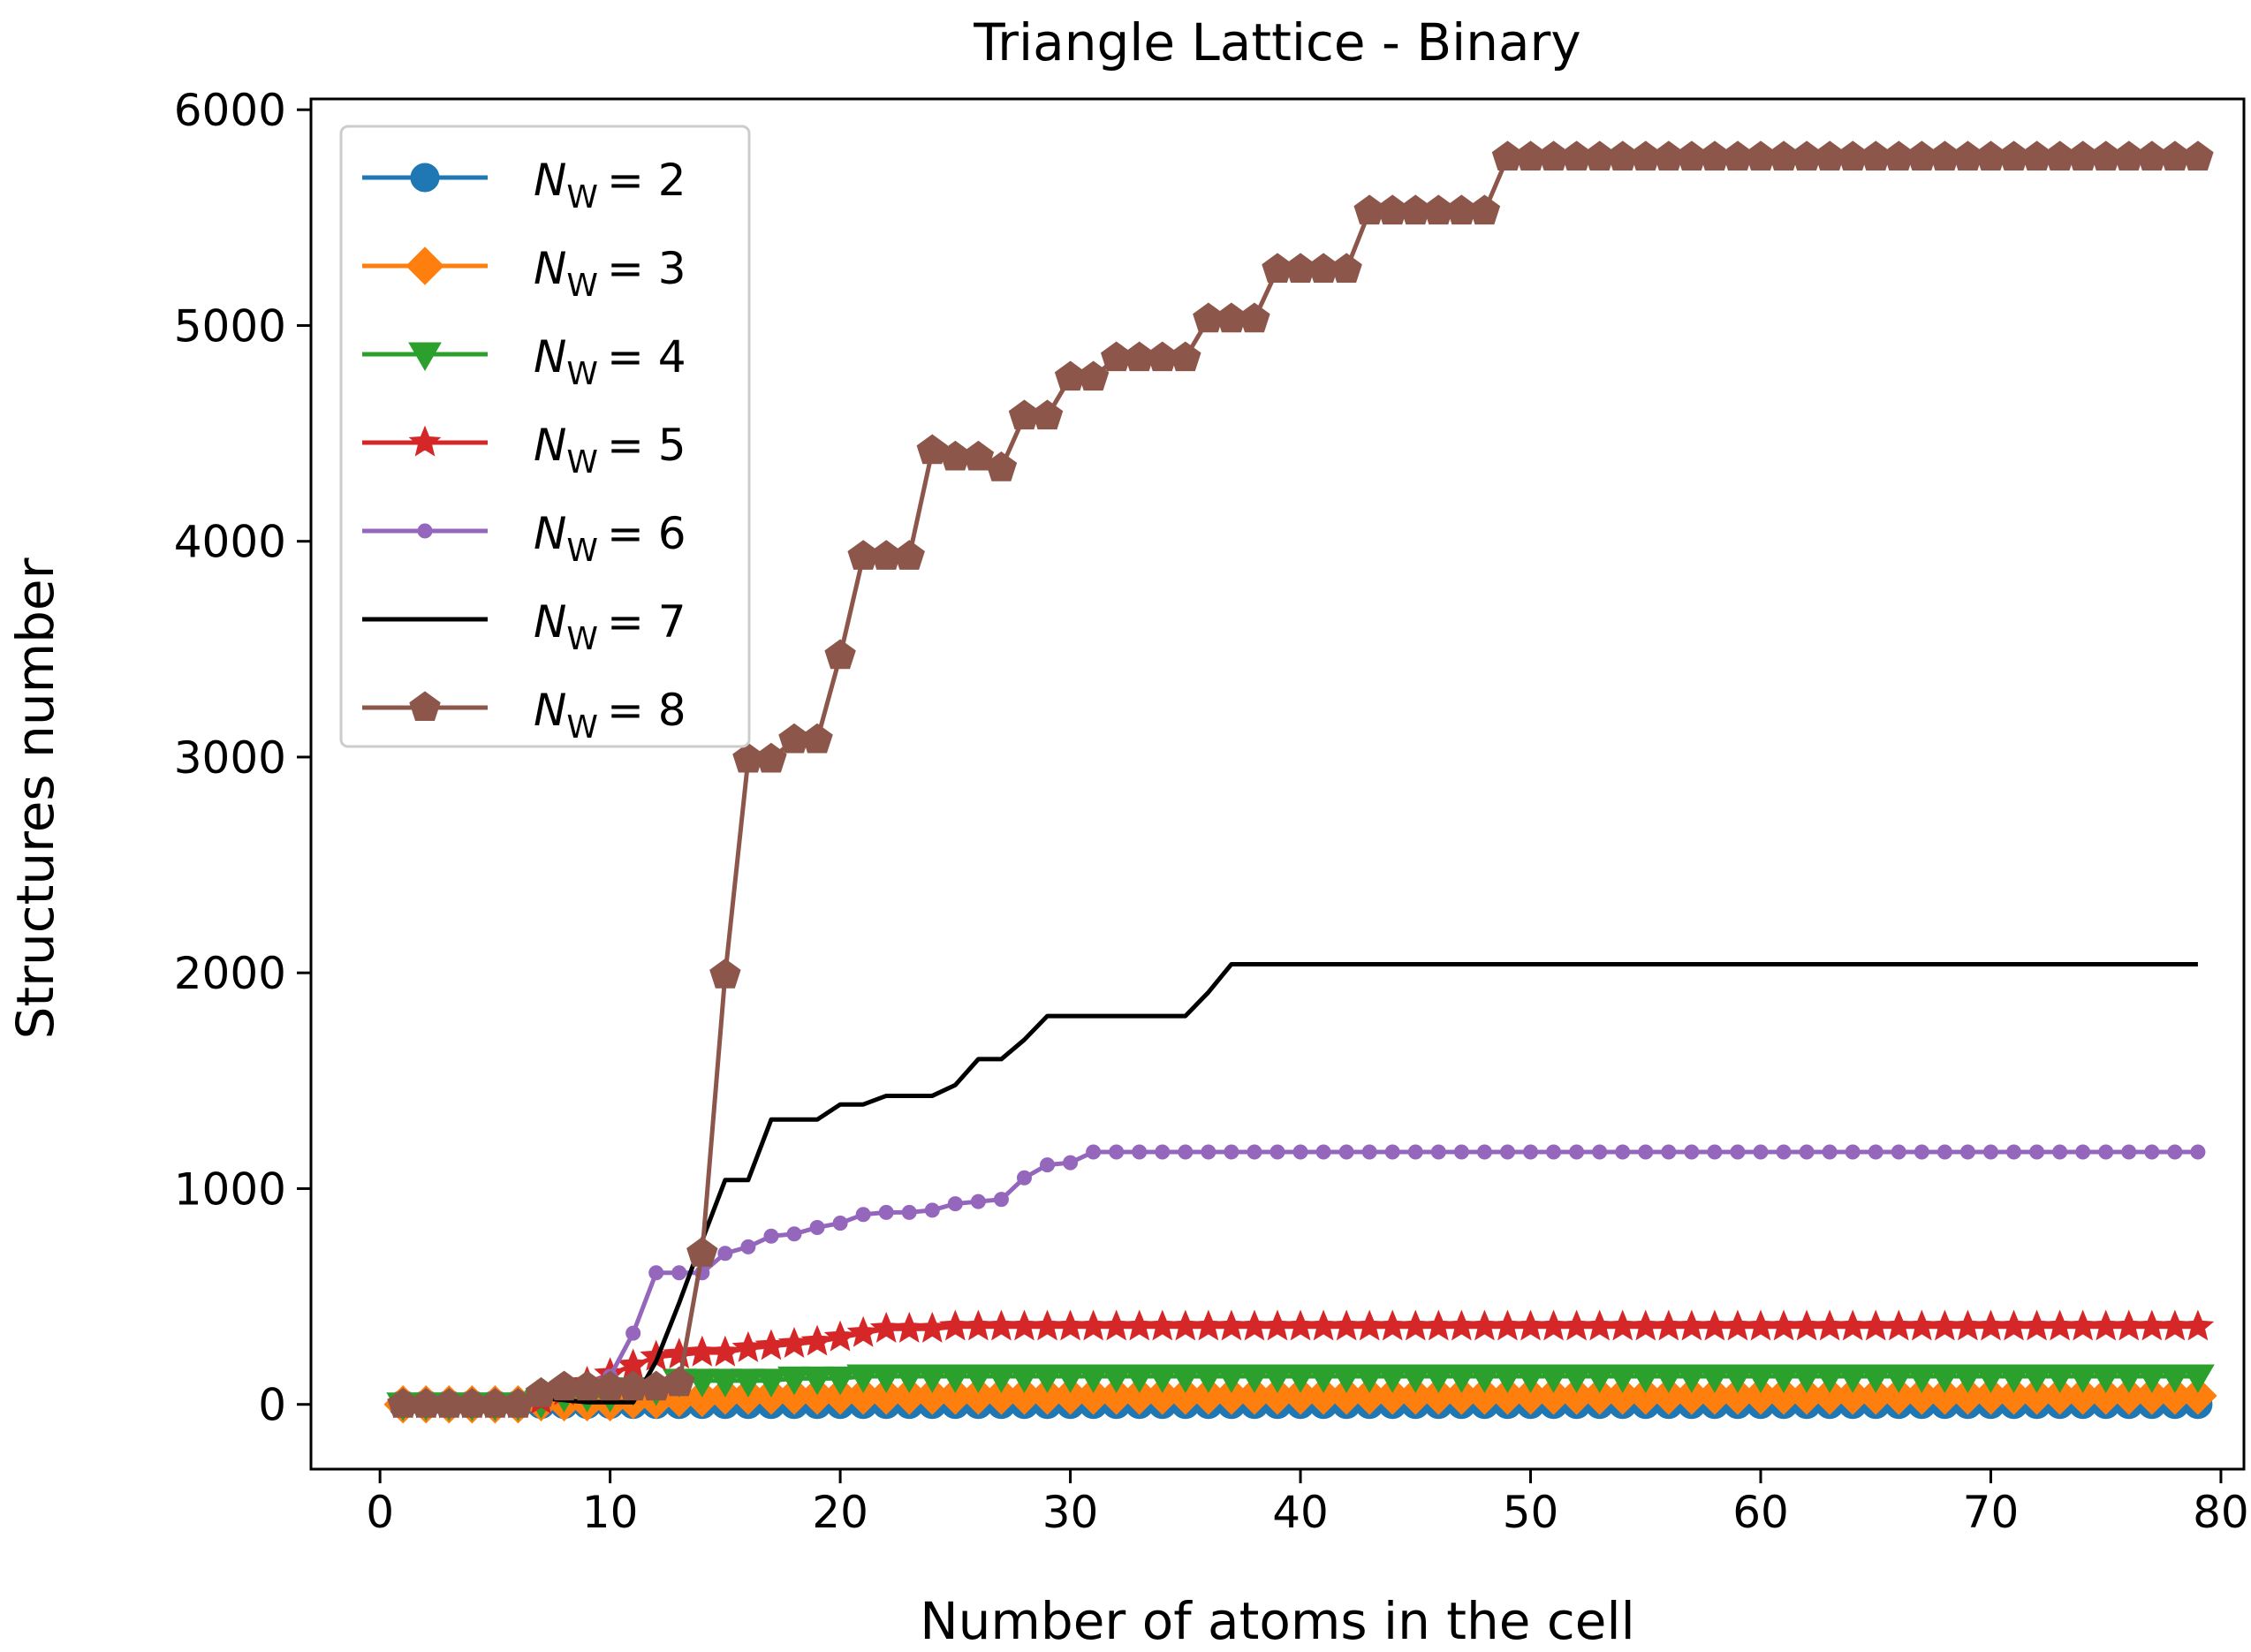  Describe the element at coordinates (524, 715) in the screenshot. I see `legend-item: NW = 8` at that location.